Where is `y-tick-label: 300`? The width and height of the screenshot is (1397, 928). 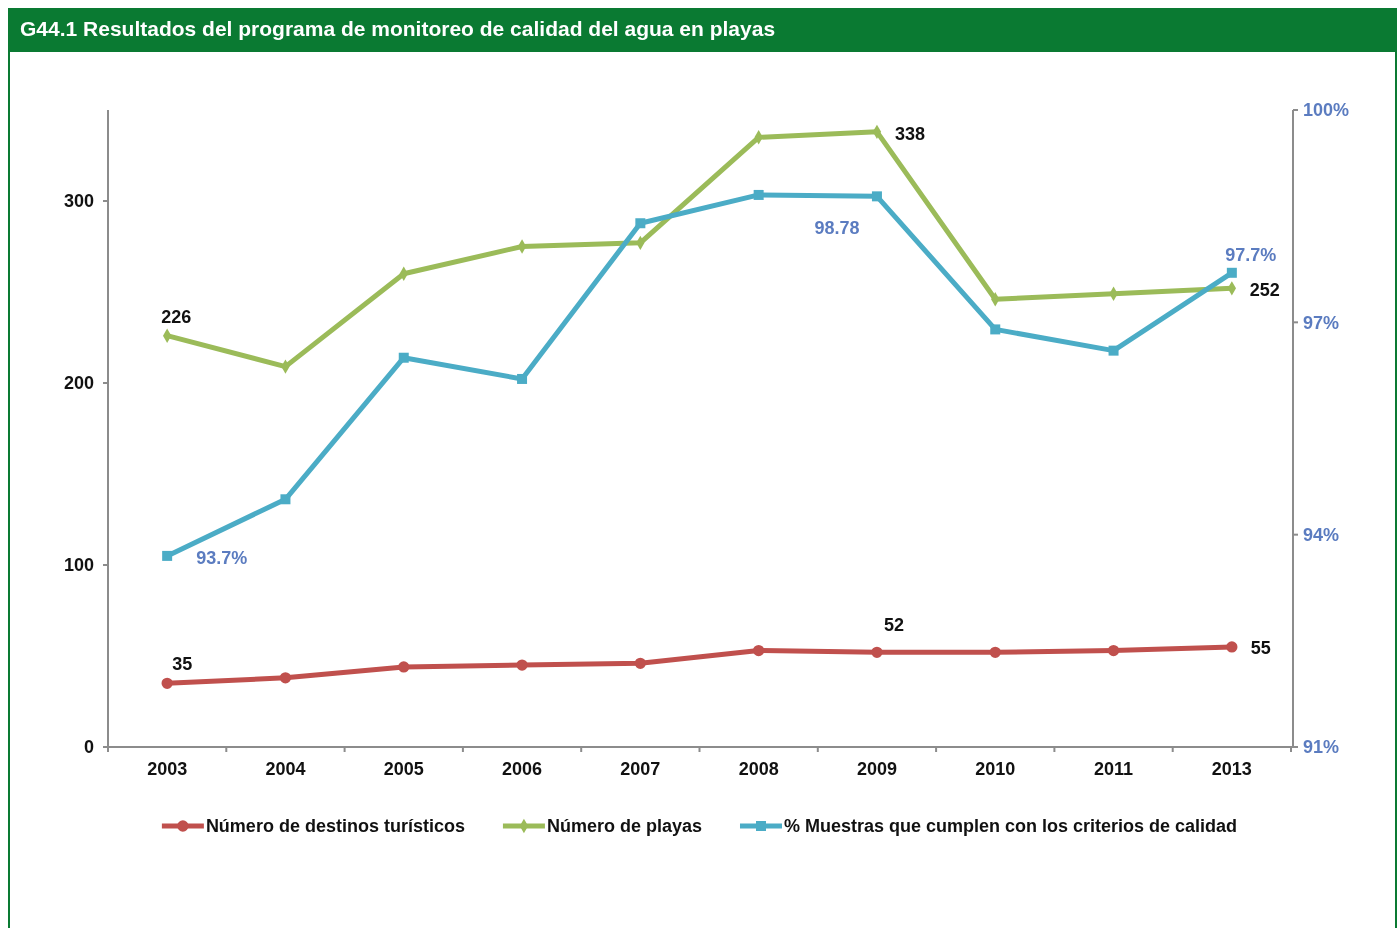
y-tick-label: 300 is located at coordinates (78, 201).